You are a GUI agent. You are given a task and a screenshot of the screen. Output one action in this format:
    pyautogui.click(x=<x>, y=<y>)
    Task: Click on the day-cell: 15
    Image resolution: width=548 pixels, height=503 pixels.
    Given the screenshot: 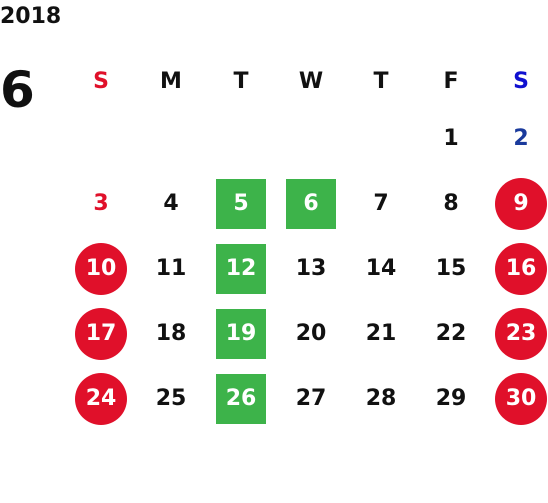 What is the action you would take?
    pyautogui.click(x=451, y=268)
    